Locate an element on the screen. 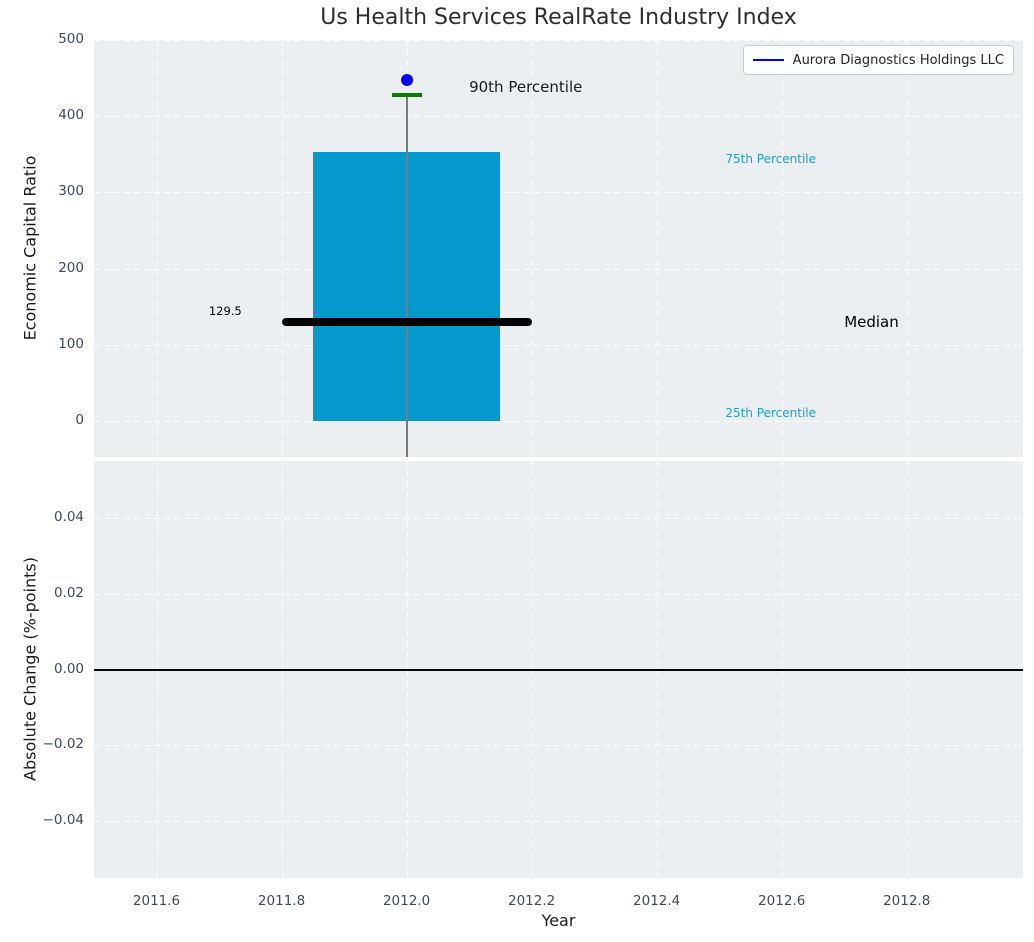  zero-line is located at coordinates (558, 669).